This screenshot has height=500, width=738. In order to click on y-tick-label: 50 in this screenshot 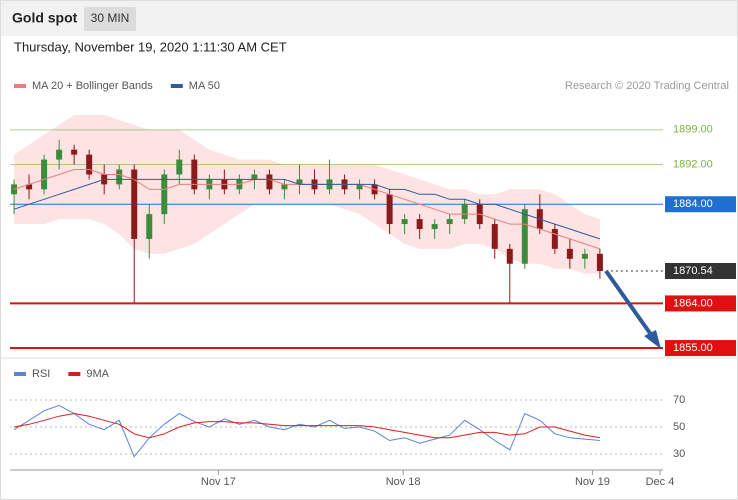, I will do `click(679, 427)`.